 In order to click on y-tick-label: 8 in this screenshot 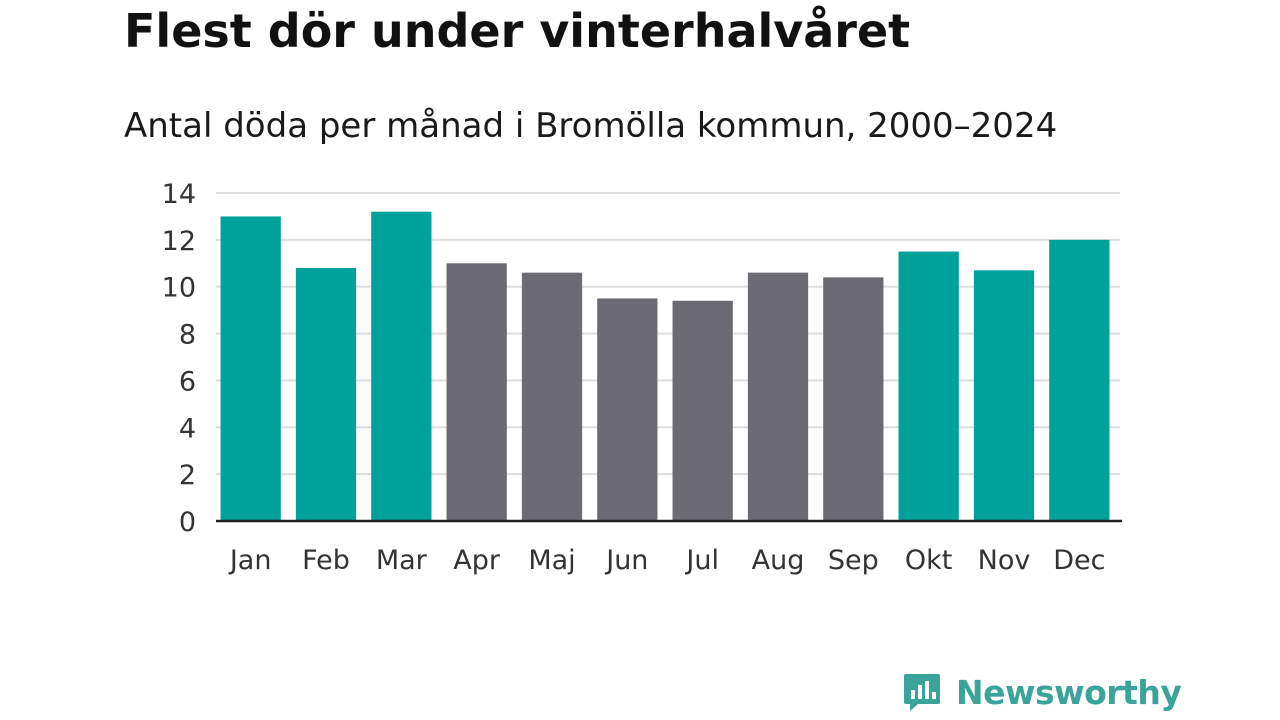, I will do `click(187, 335)`.